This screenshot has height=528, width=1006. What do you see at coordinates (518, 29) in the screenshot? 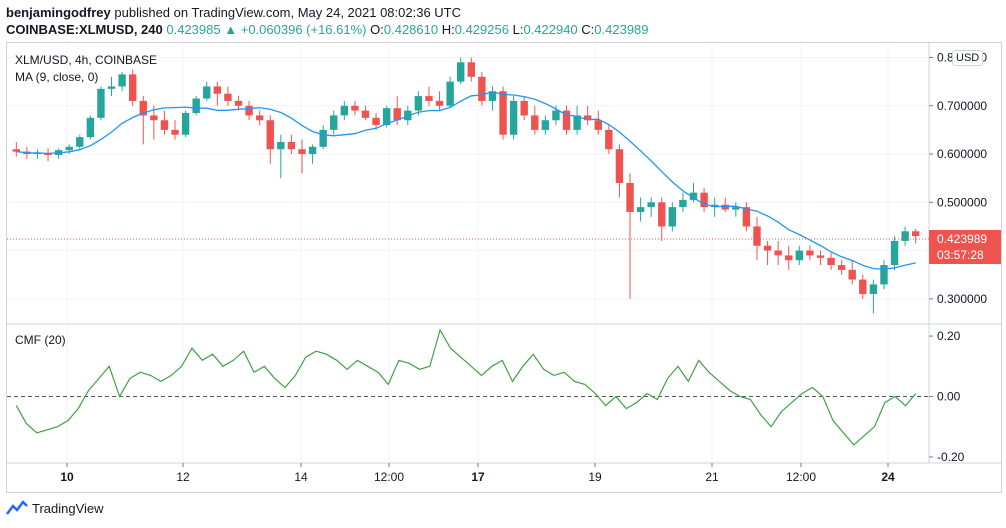
I see `low-label: L:` at bounding box center [518, 29].